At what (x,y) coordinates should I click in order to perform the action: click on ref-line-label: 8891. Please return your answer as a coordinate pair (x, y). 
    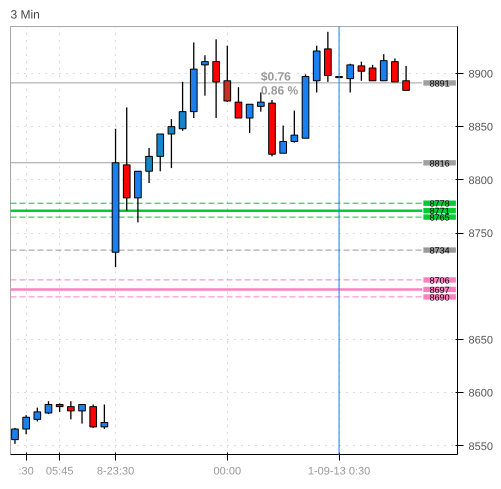
    Looking at the image, I should click on (440, 83).